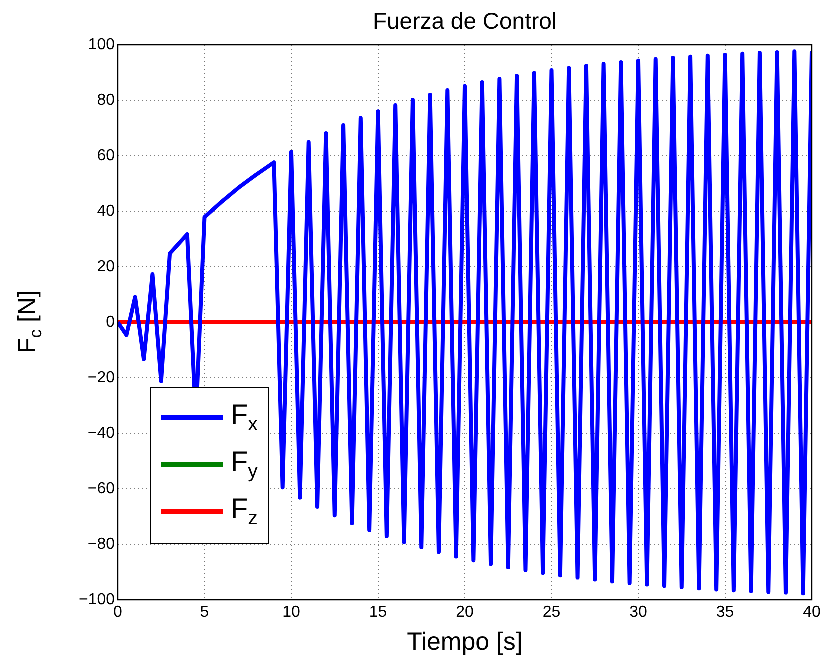 The image size is (828, 665). I want to click on y-tick-label: −60, so click(102, 489).